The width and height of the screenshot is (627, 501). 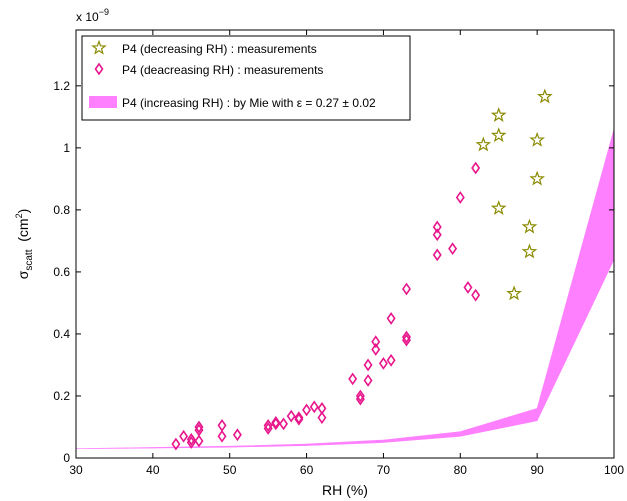 What do you see at coordinates (76, 470) in the screenshot?
I see `x-tick-label: 30` at bounding box center [76, 470].